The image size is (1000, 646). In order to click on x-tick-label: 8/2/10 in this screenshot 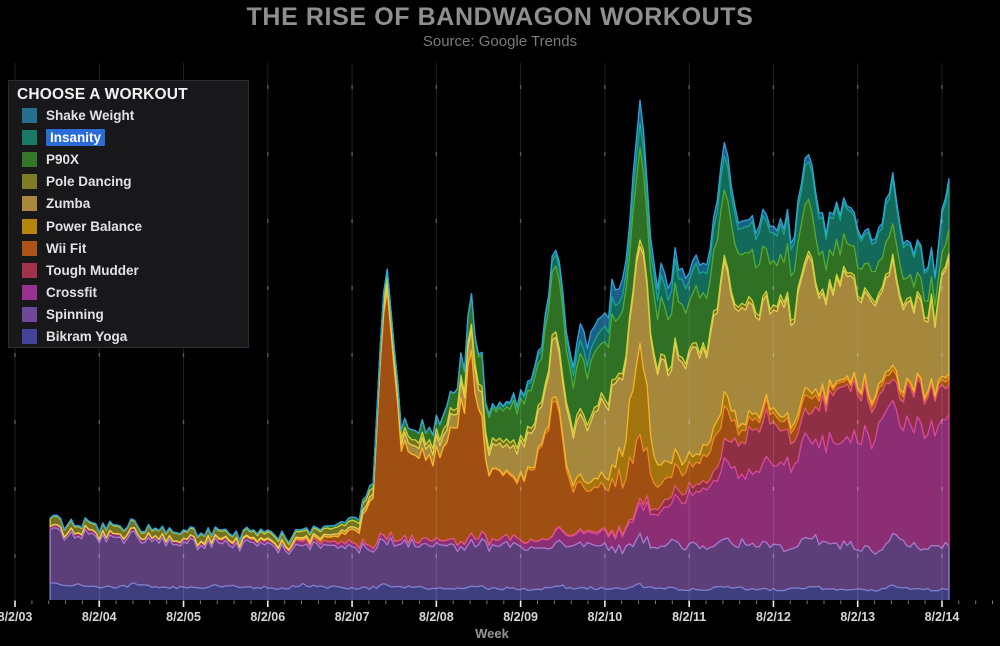, I will do `click(605, 617)`.